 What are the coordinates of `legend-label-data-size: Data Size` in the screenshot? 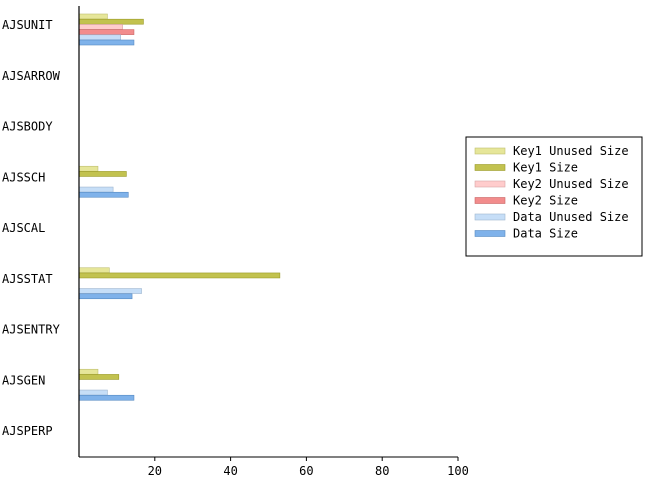 It's located at (545, 234).